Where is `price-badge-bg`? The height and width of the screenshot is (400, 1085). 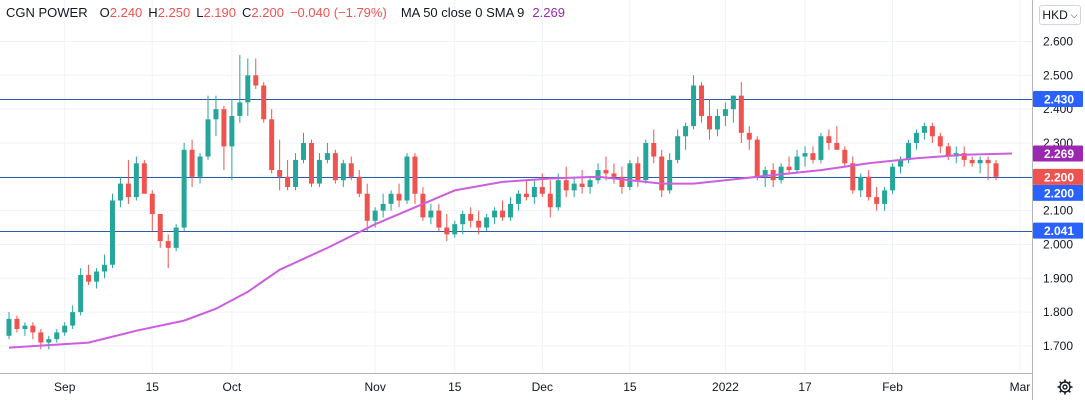
price-badge-bg is located at coordinates (1058, 176).